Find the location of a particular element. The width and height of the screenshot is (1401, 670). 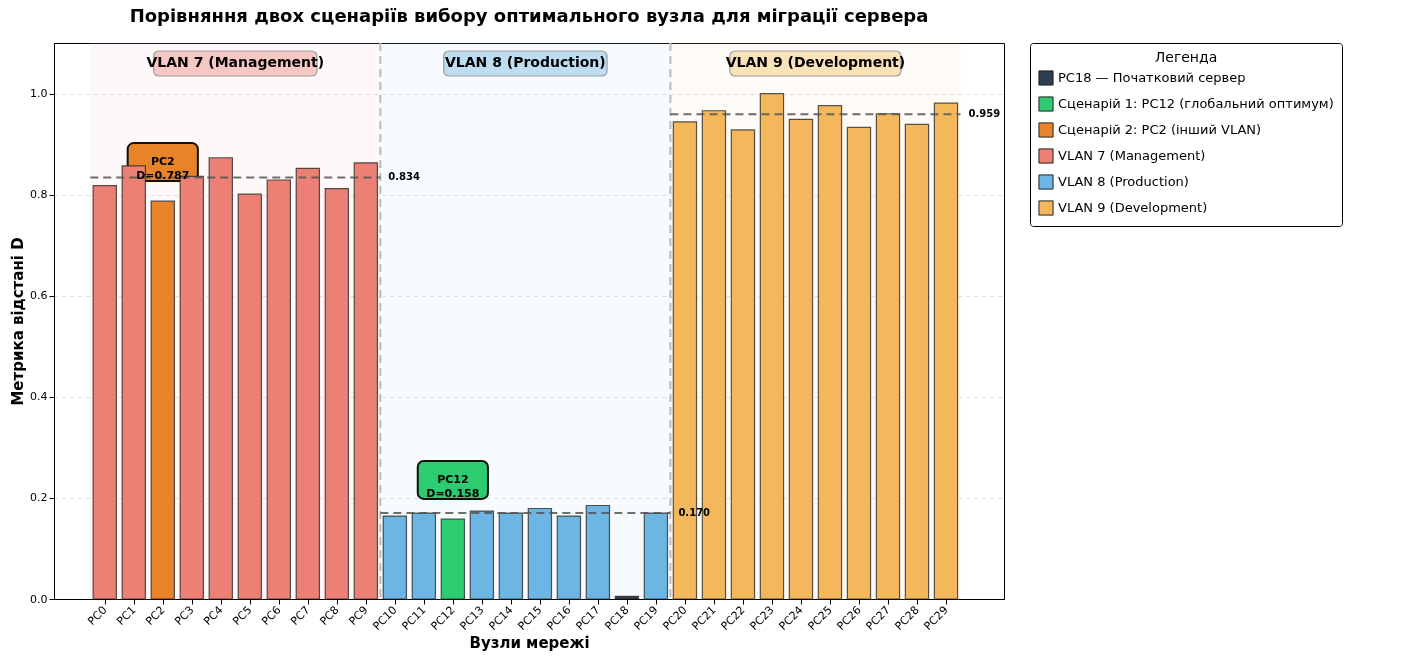

y-tick-label: 1.0 is located at coordinates (39, 94).